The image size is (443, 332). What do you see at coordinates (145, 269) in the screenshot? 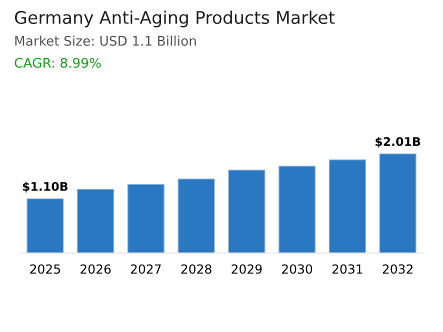
I see `x-tick-label: 2027` at bounding box center [145, 269].